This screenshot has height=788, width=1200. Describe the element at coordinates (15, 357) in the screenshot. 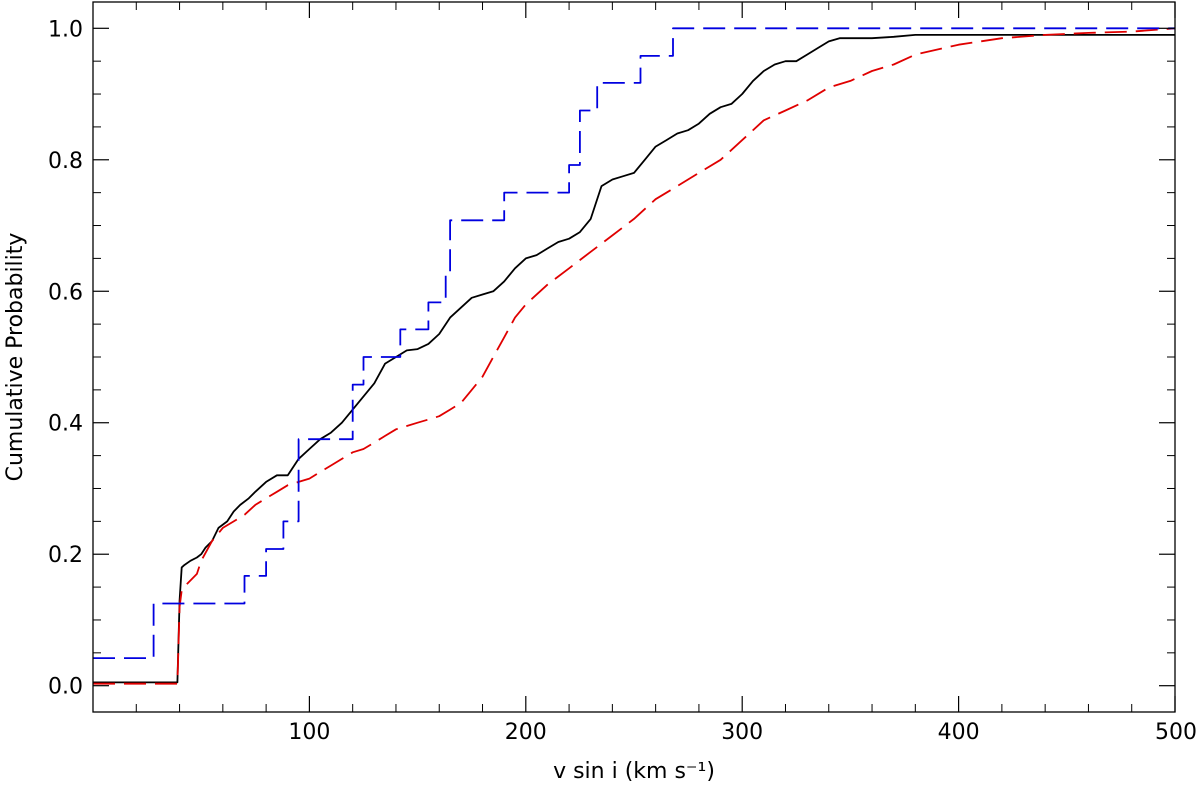

I see `y-axis-title: Cumulative Probability` at that location.